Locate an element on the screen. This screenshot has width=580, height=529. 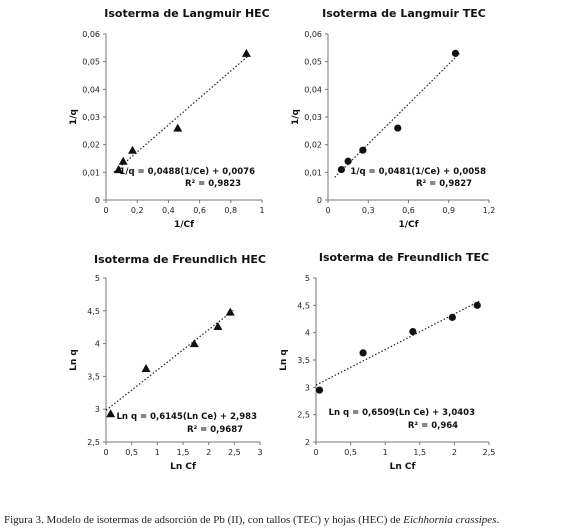
x-tick-label: 0,8 is located at coordinates (230, 210).